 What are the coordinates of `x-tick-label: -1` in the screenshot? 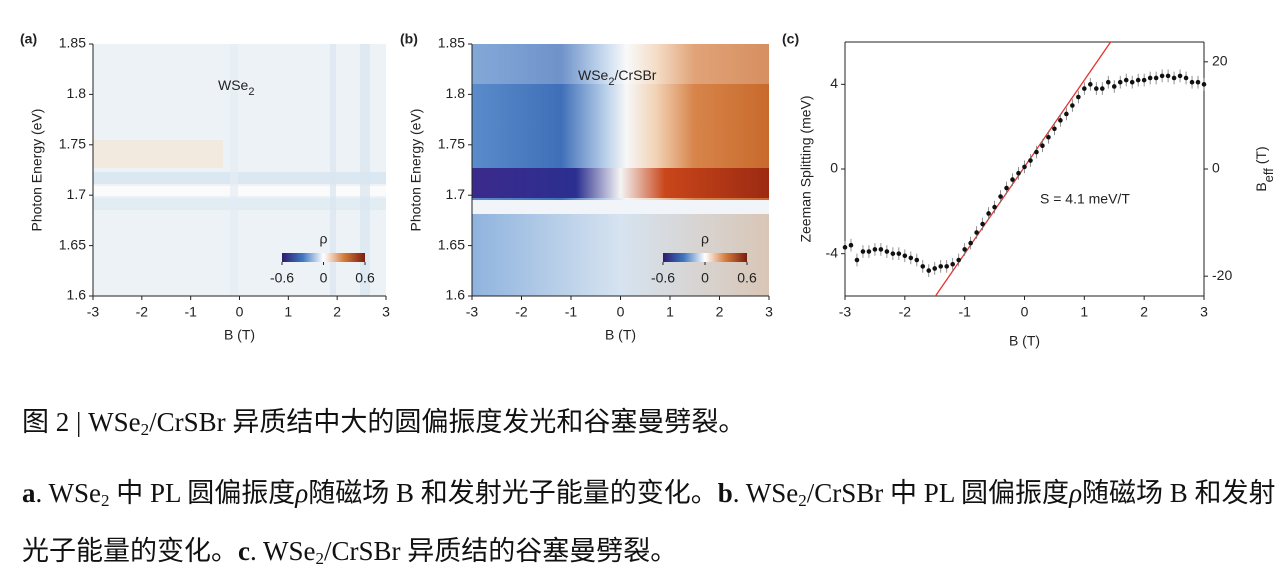 It's located at (571, 312).